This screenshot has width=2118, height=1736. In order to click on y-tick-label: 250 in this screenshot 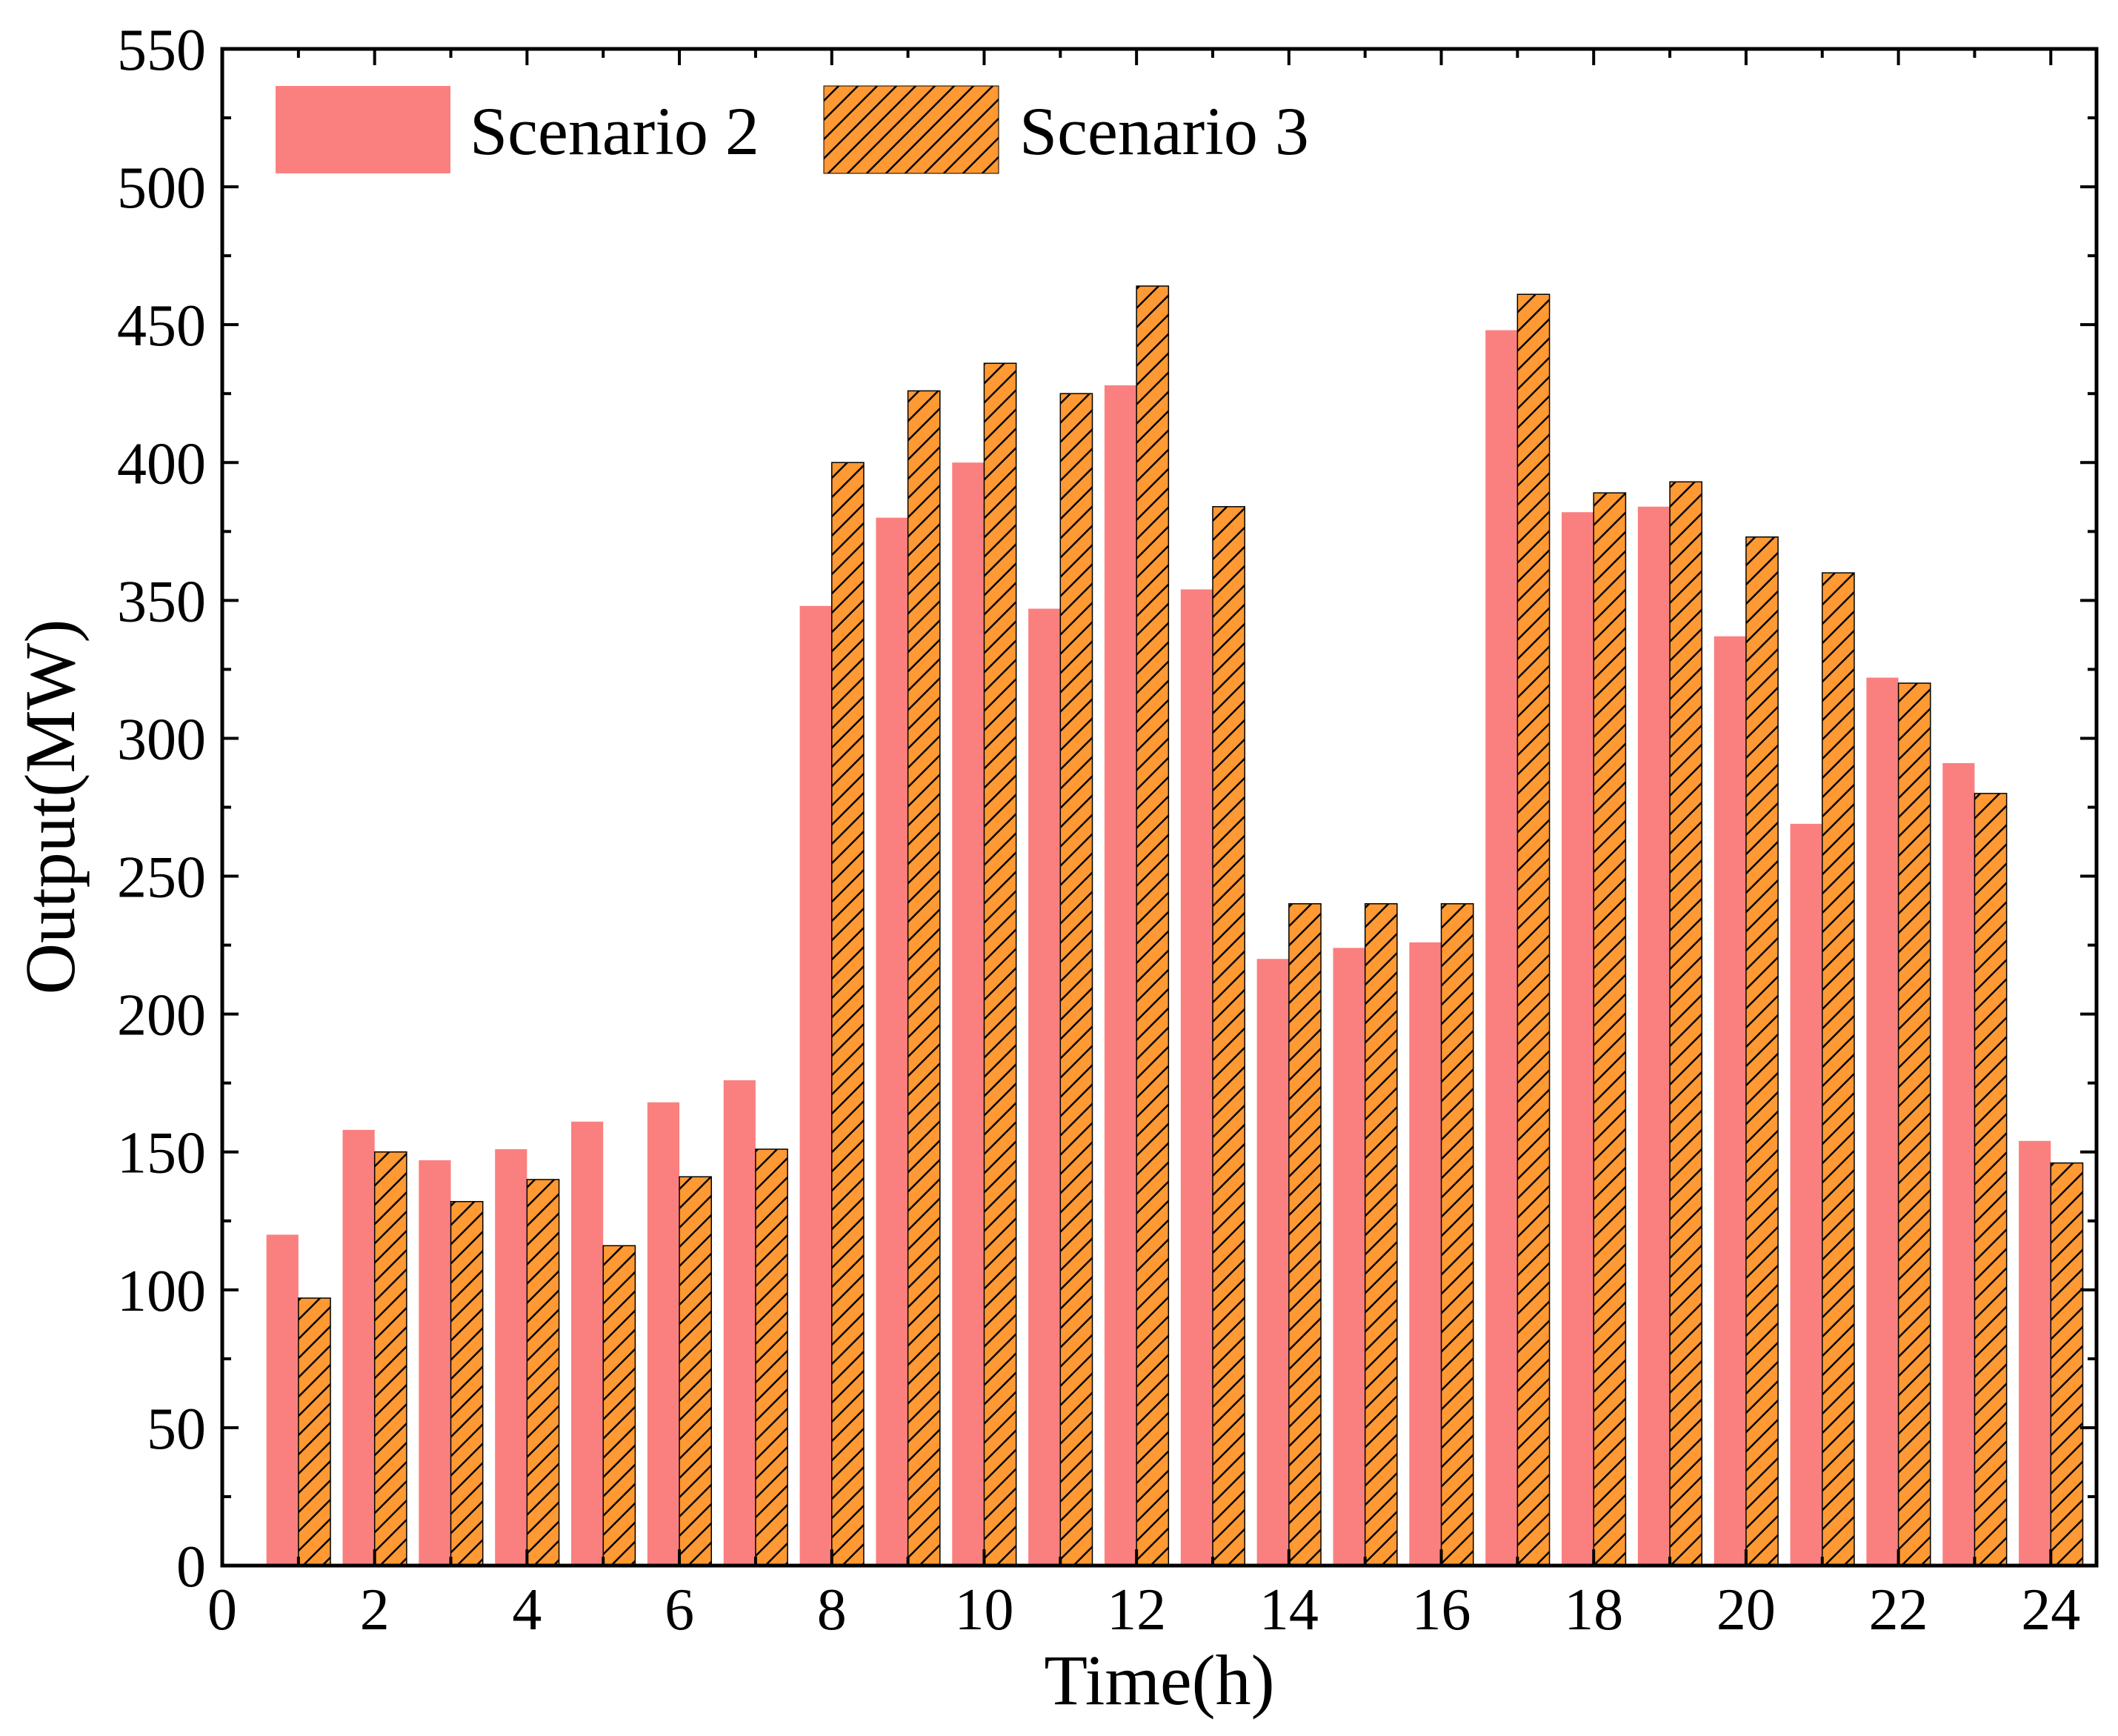, I will do `click(161, 878)`.